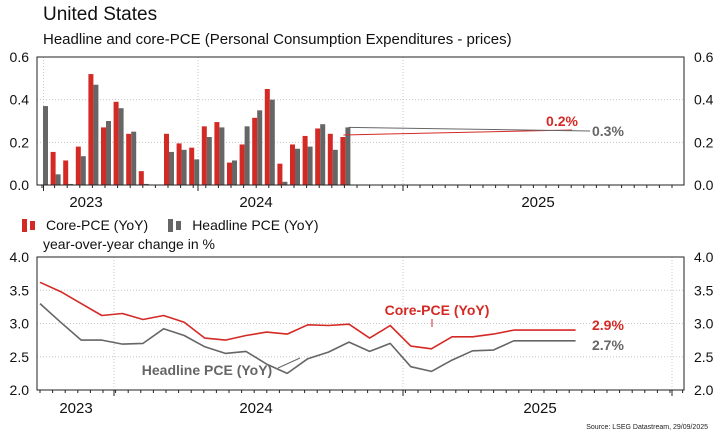 Image resolution: width=722 pixels, height=434 pixels. Describe the element at coordinates (20, 100) in the screenshot. I see `top-ytick-left: 0.4` at that location.